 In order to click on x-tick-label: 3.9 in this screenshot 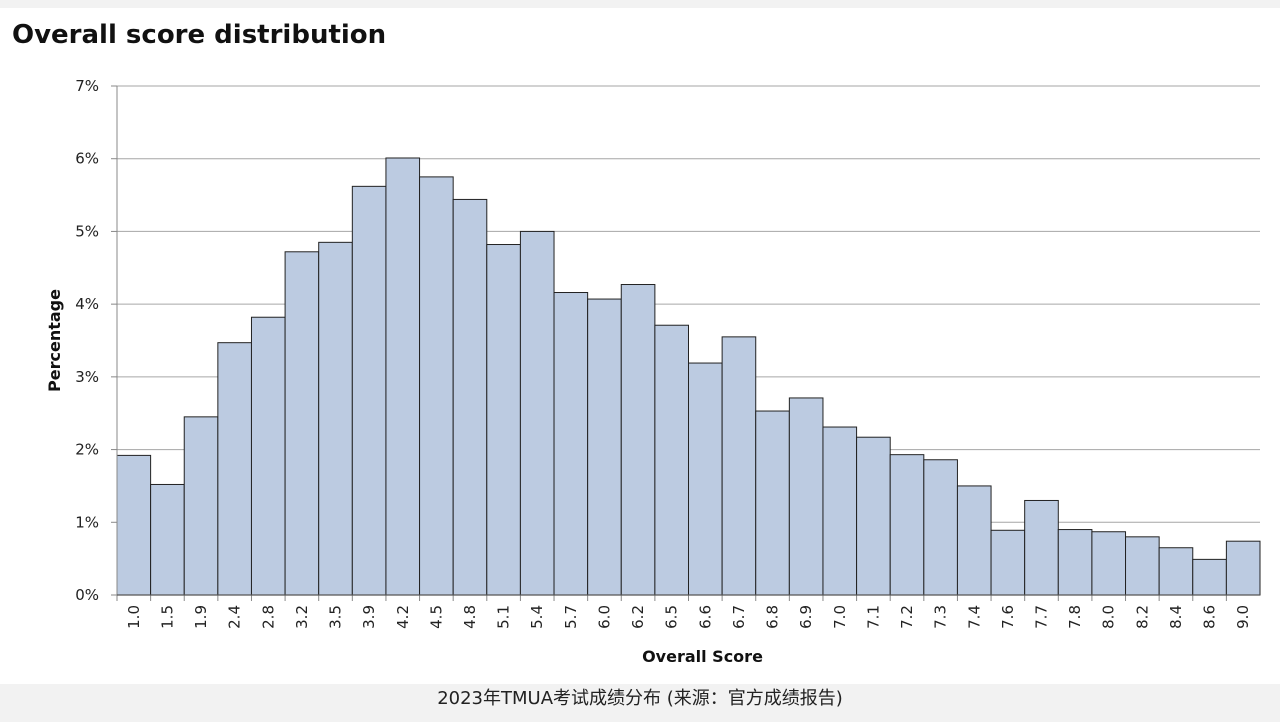, I will do `click(369, 617)`.